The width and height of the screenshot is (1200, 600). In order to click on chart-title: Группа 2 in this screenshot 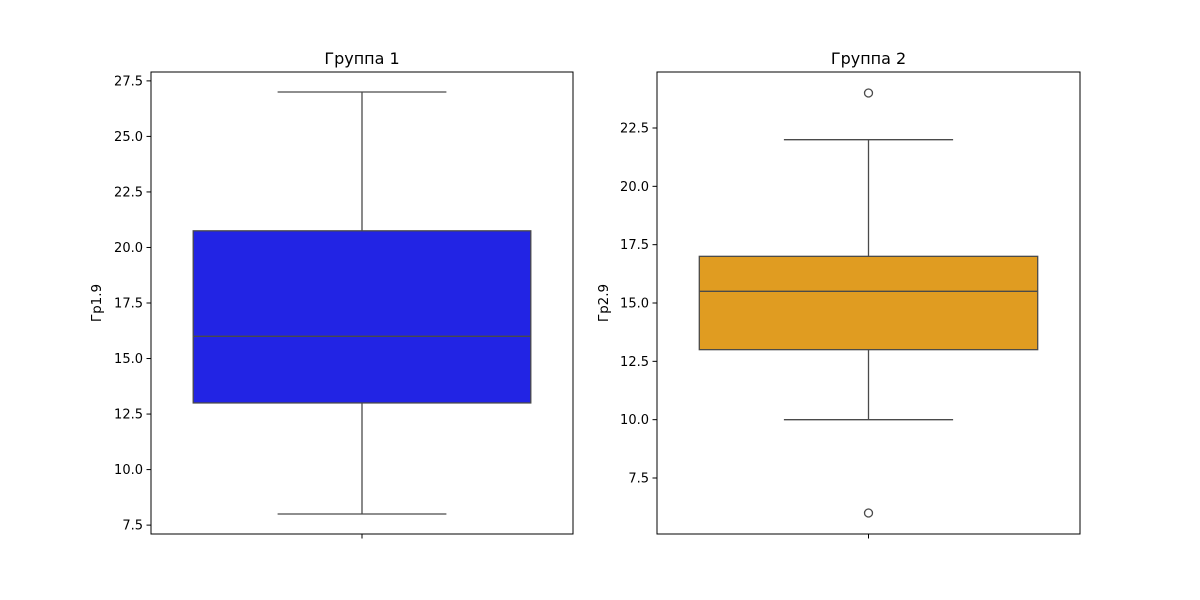, I will do `click(868, 58)`.